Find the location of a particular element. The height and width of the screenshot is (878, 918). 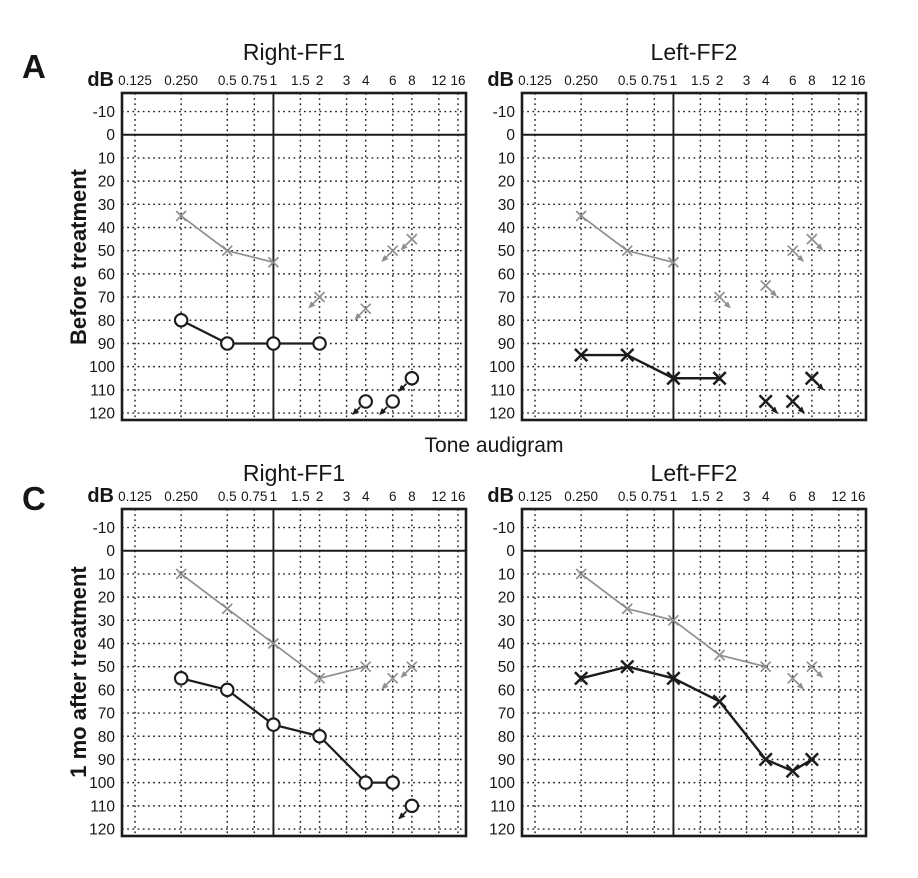

series-line-black-x-line is located at coordinates (650, 366).